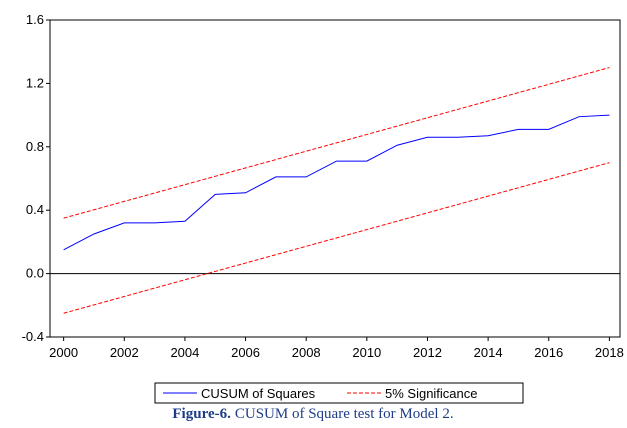  Describe the element at coordinates (35, 209) in the screenshot. I see `y-tick-label: 0.4` at that location.